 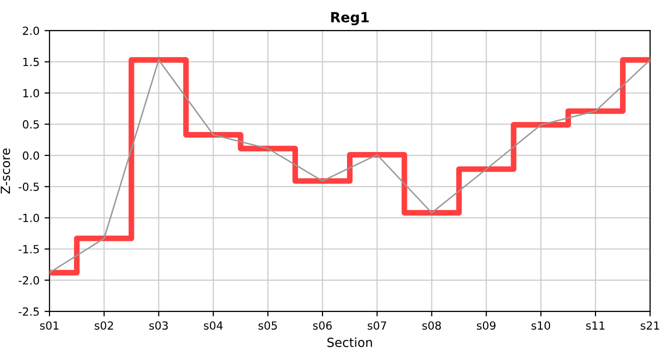 I want to click on x-axis-title: Section, so click(x=349, y=342).